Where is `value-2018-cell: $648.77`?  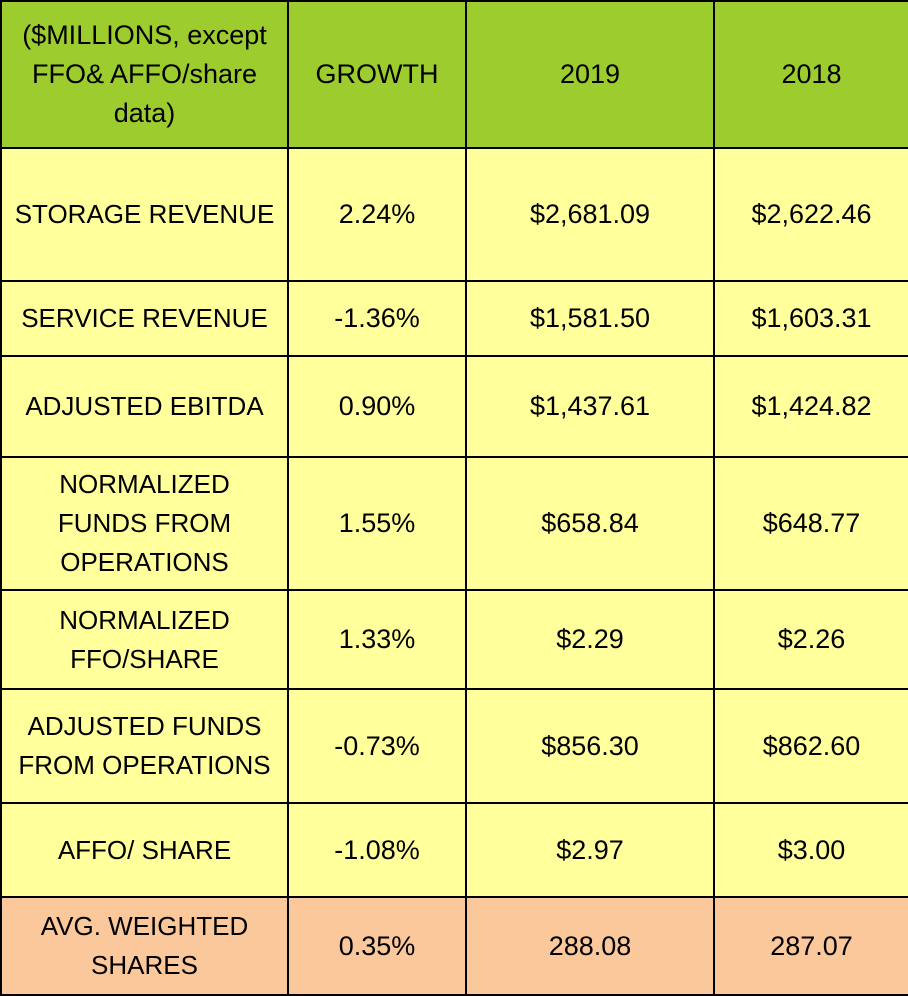
value-2018-cell: $648.77 is located at coordinates (810, 523).